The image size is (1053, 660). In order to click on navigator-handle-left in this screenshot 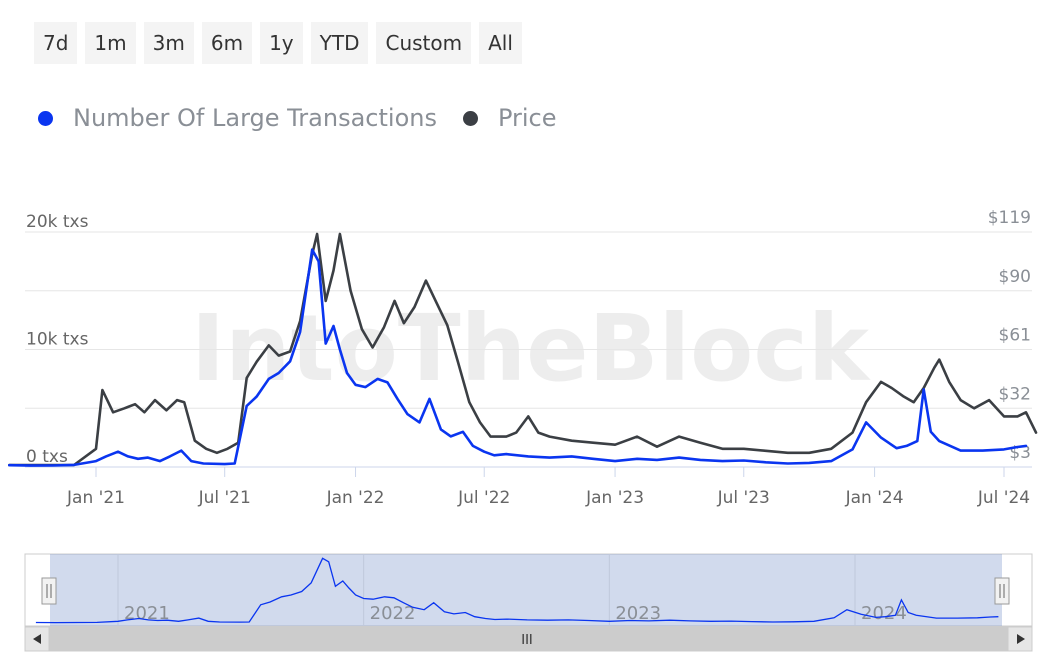, I will do `click(49, 591)`.